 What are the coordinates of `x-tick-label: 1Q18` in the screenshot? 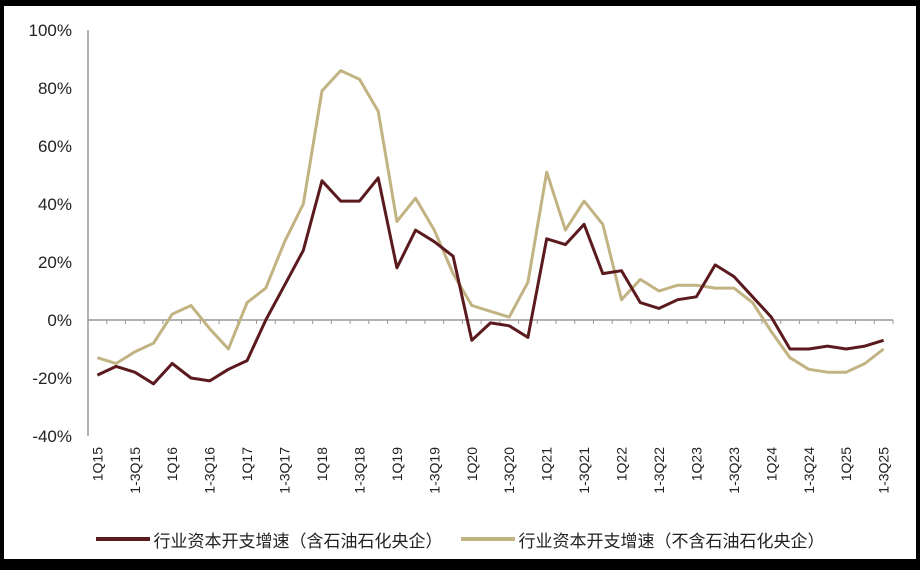 It's located at (322, 464).